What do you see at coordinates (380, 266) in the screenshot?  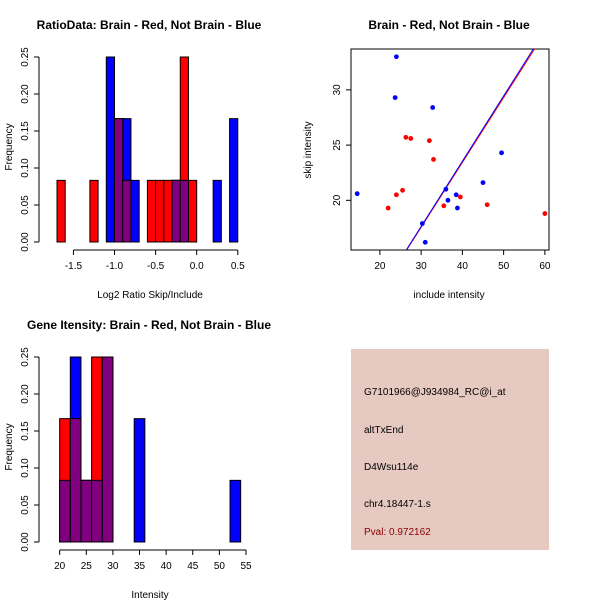 I see `scatter-x-tick-label: 20` at bounding box center [380, 266].